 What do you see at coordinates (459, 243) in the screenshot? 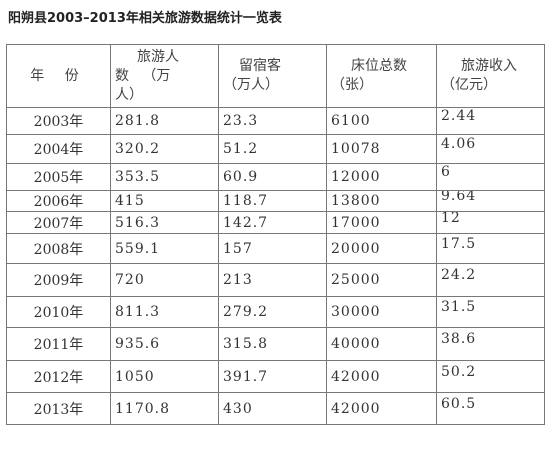
I see `revenue-value: 17.5` at bounding box center [459, 243].